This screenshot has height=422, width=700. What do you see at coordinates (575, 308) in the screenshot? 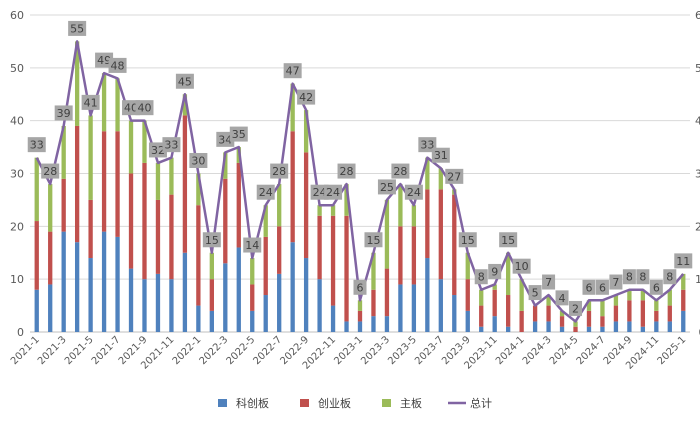
I see `data-label-text: 2` at bounding box center [575, 308].